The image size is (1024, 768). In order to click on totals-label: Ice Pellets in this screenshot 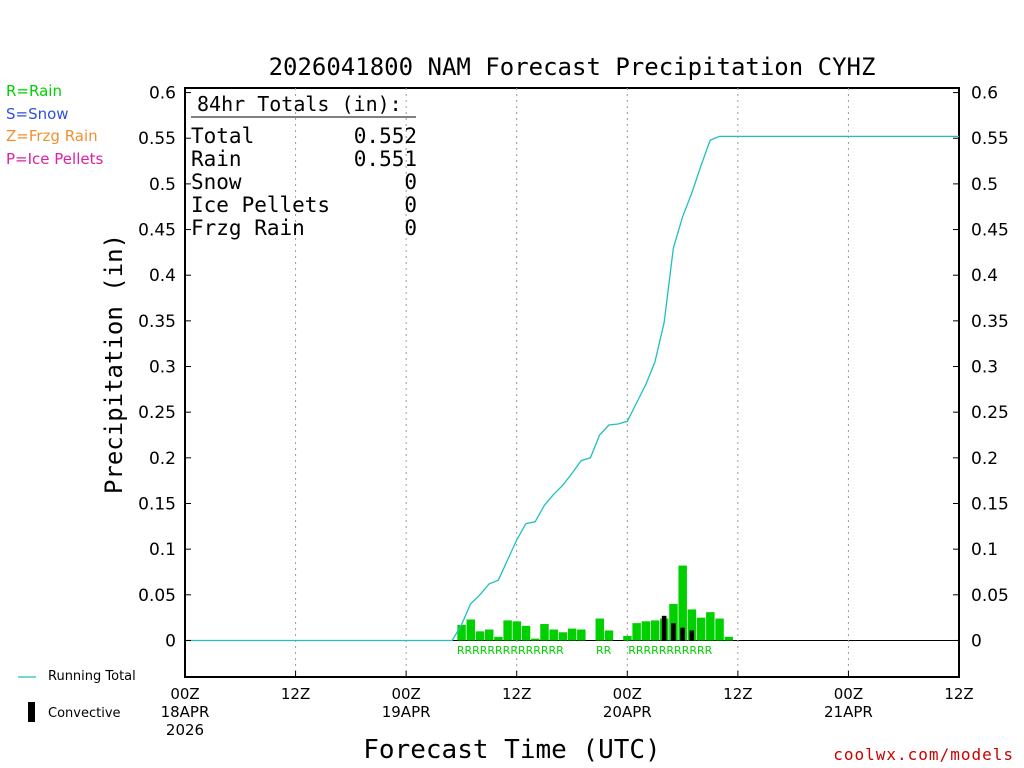, I will do `click(260, 205)`.